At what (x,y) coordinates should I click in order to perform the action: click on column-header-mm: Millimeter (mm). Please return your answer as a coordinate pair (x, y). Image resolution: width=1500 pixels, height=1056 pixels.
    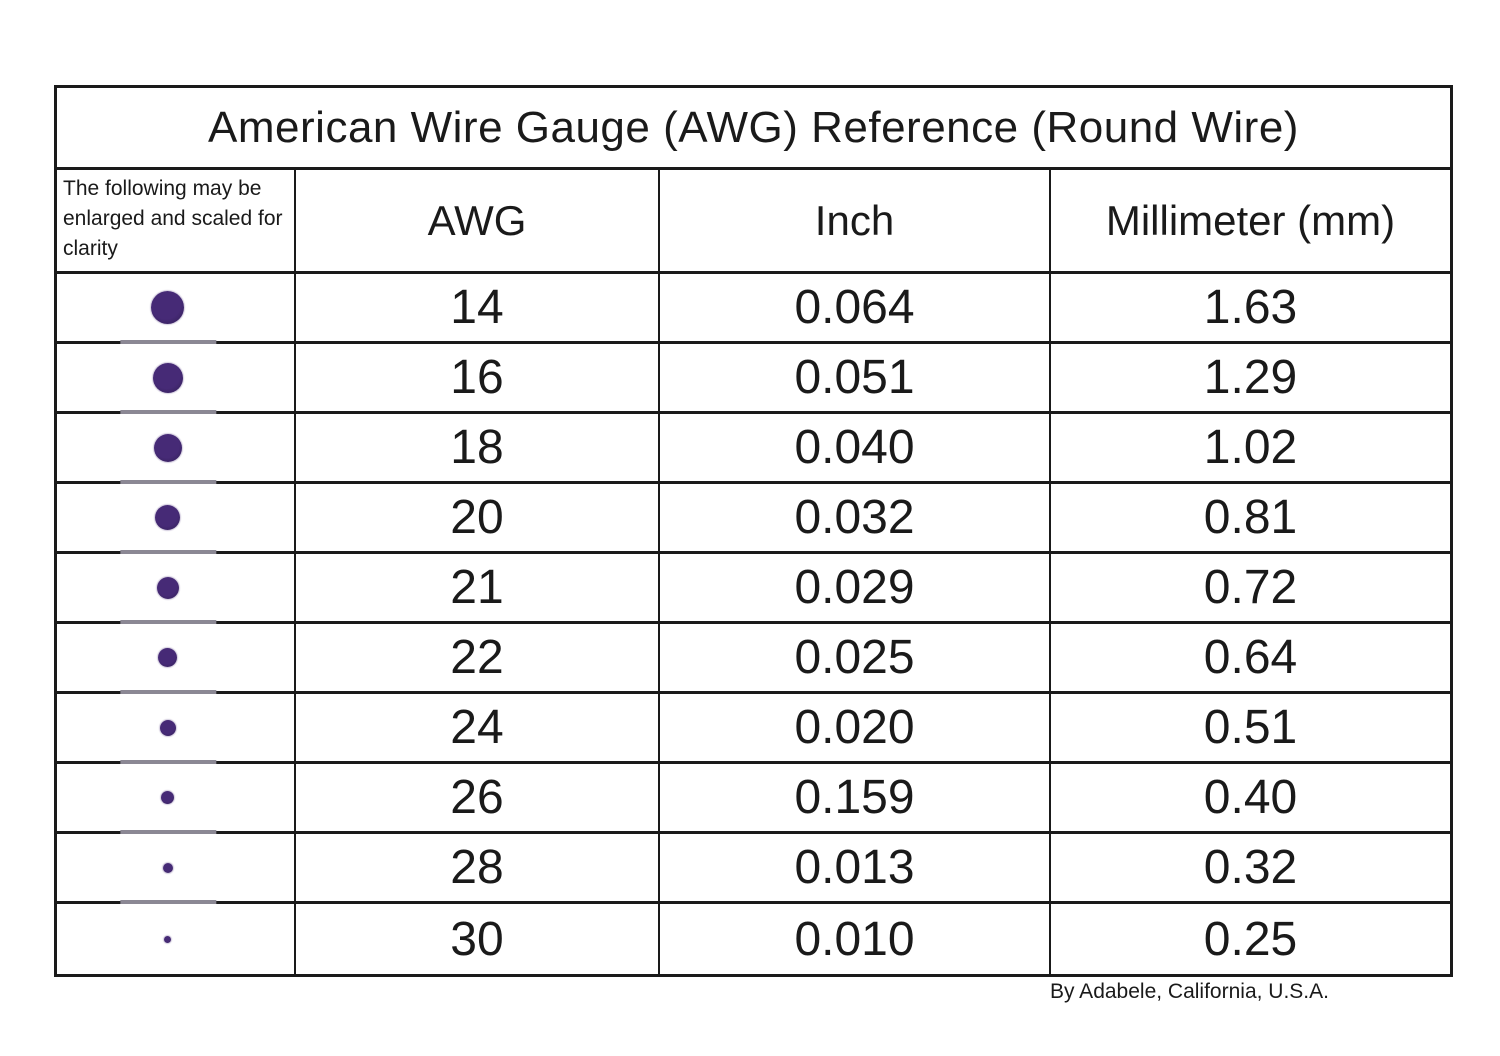
    Looking at the image, I should click on (1250, 222).